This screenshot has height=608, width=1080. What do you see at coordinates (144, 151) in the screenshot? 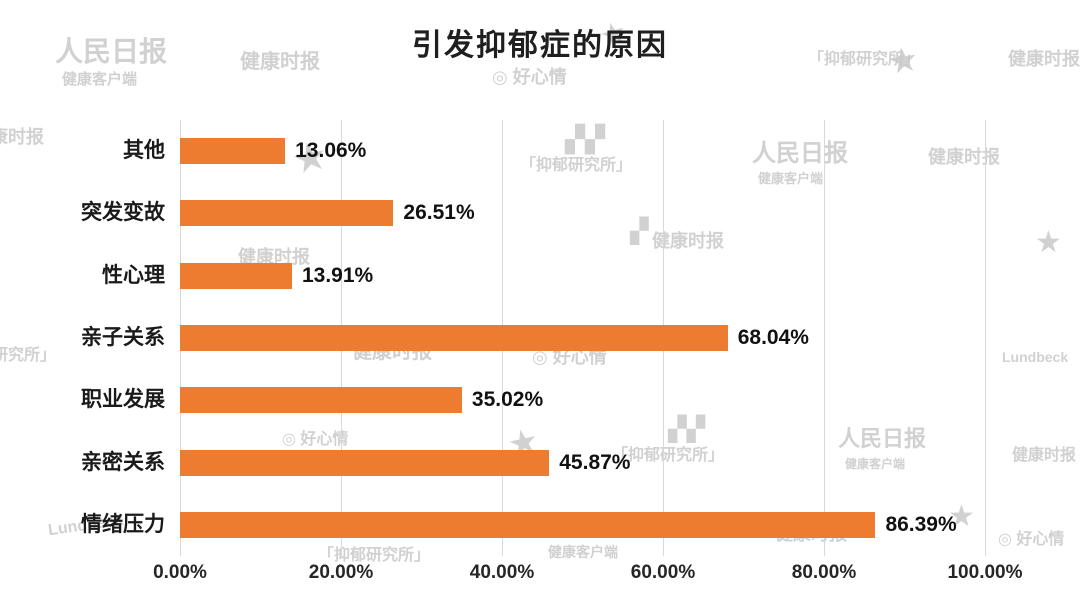
I see `category-label: 其他` at bounding box center [144, 151].